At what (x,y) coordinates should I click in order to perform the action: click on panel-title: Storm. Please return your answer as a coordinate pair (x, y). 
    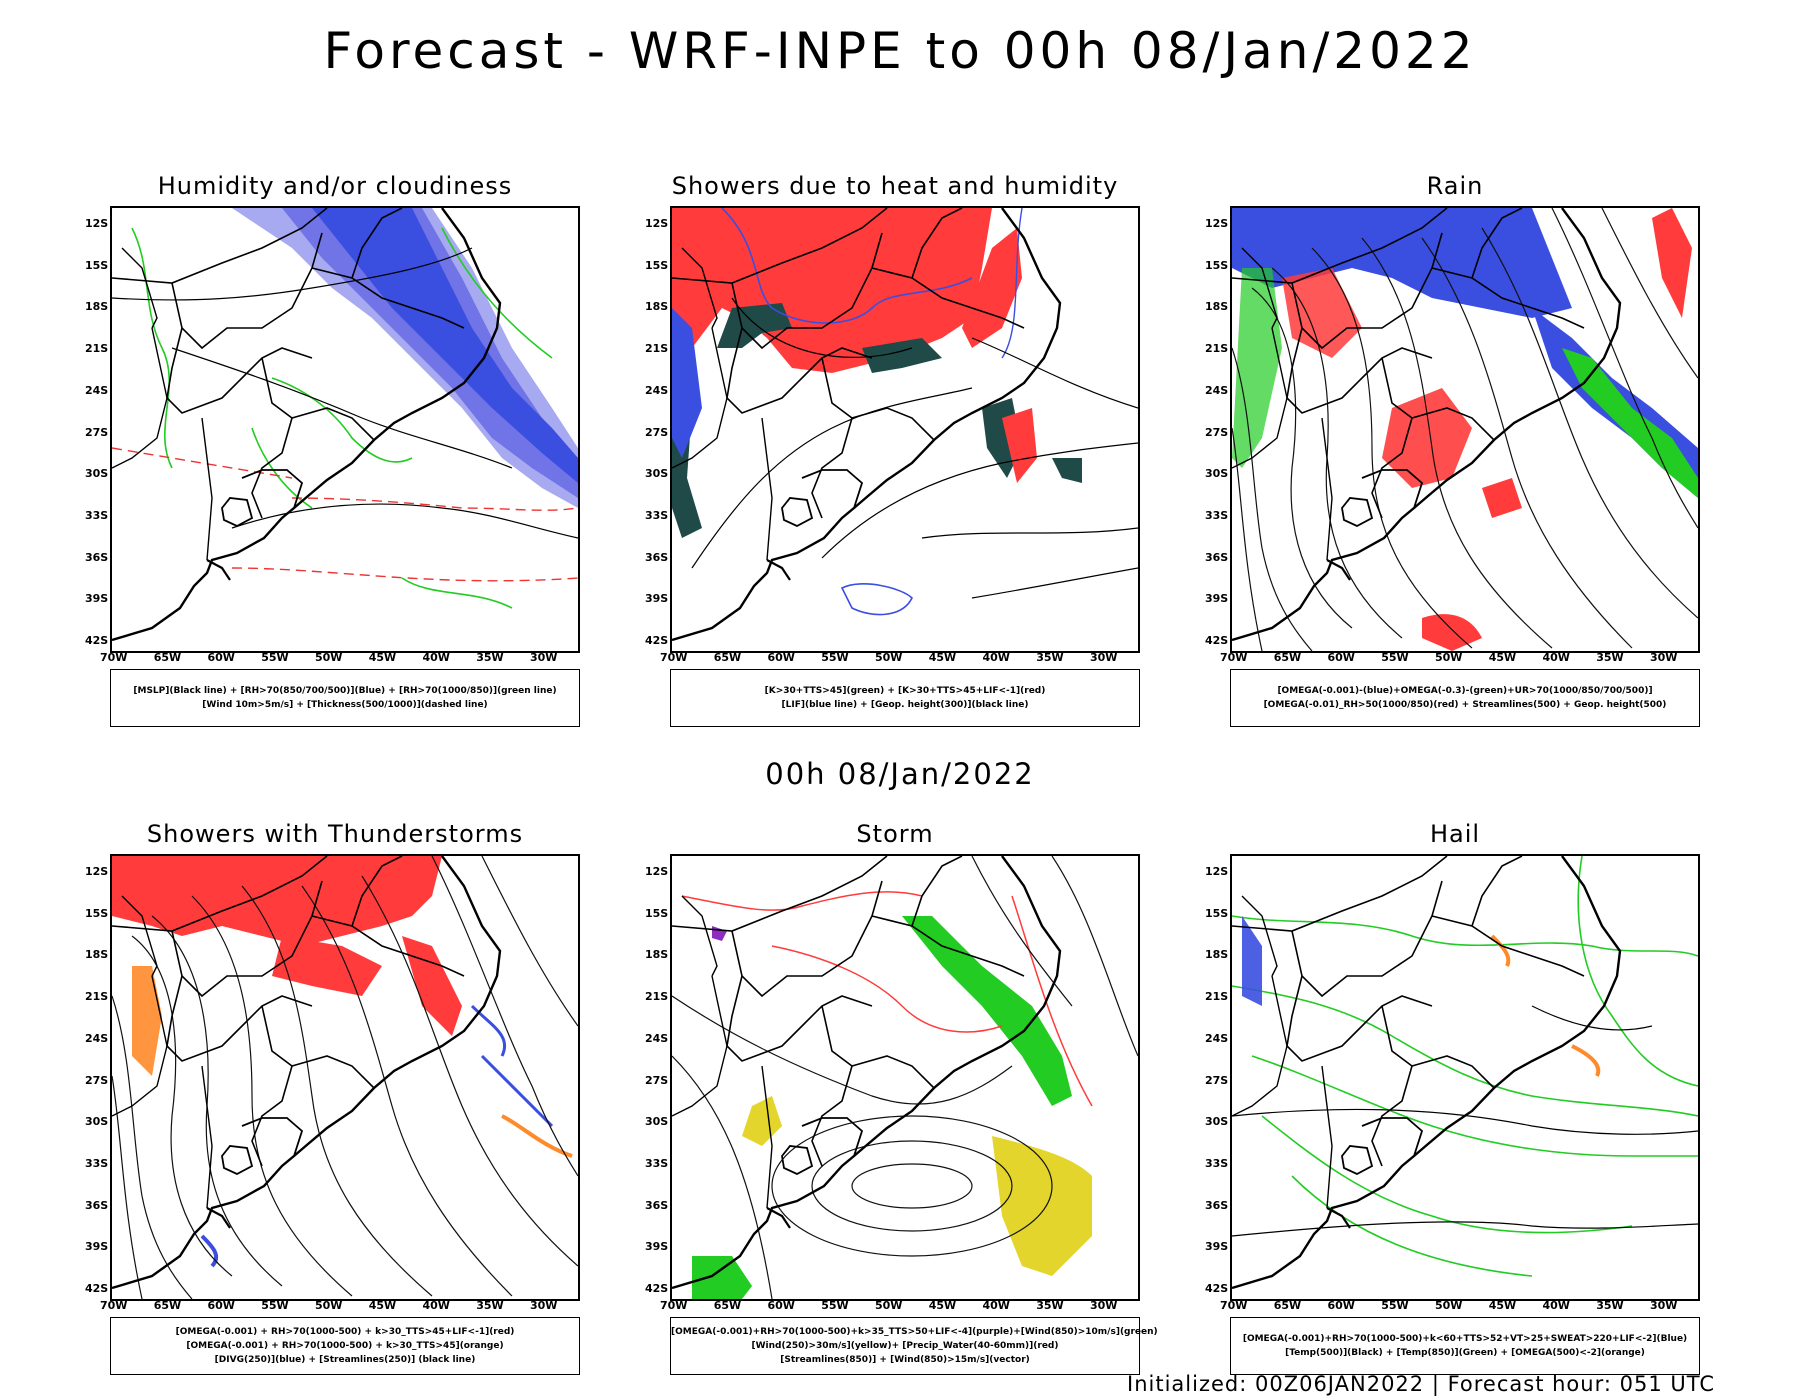
    Looking at the image, I should click on (895, 834).